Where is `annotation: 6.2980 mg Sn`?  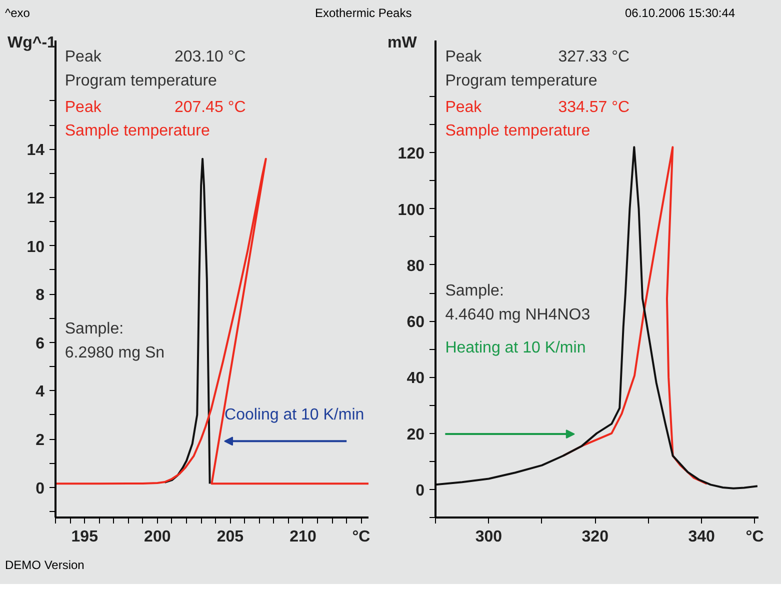
annotation: 6.2980 mg Sn is located at coordinates (114, 353).